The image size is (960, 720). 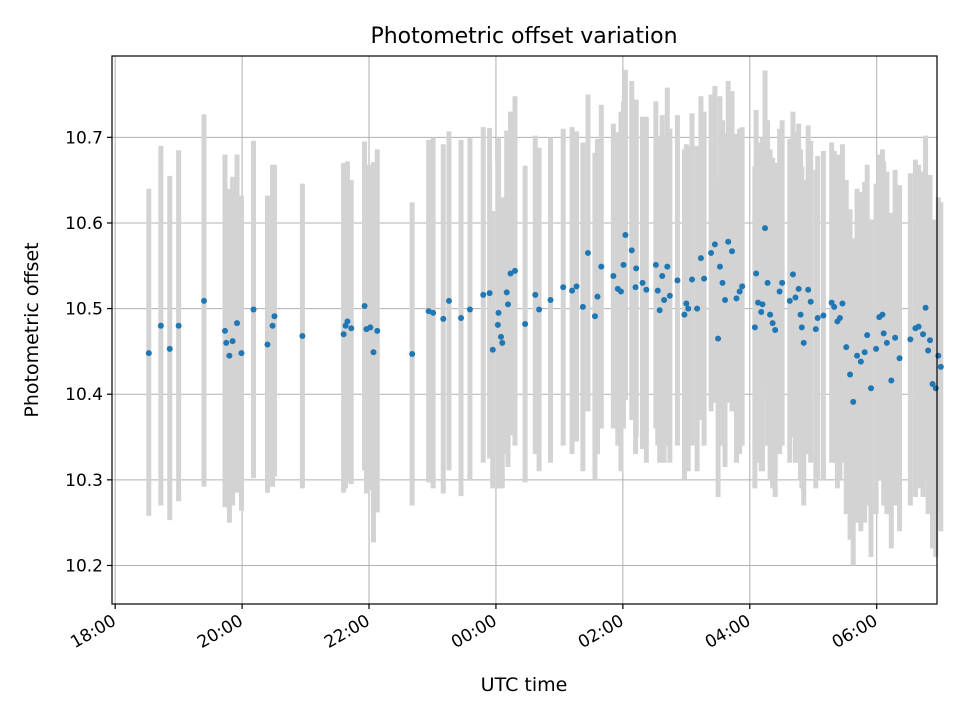 What do you see at coordinates (84, 481) in the screenshot?
I see `y-tick-label: 10.3` at bounding box center [84, 481].